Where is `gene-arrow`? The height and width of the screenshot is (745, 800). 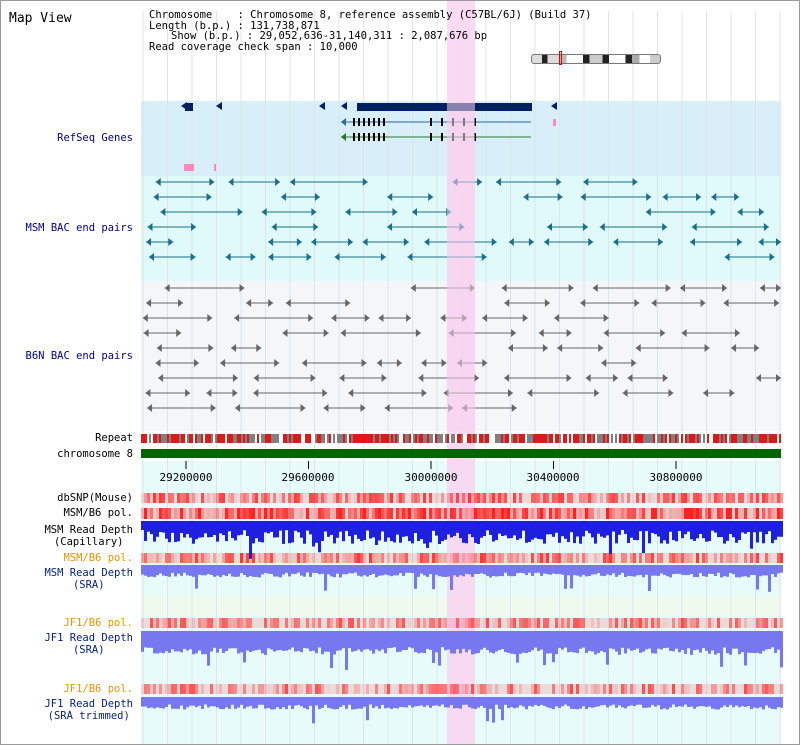
gene-arrow is located at coordinates (344, 106).